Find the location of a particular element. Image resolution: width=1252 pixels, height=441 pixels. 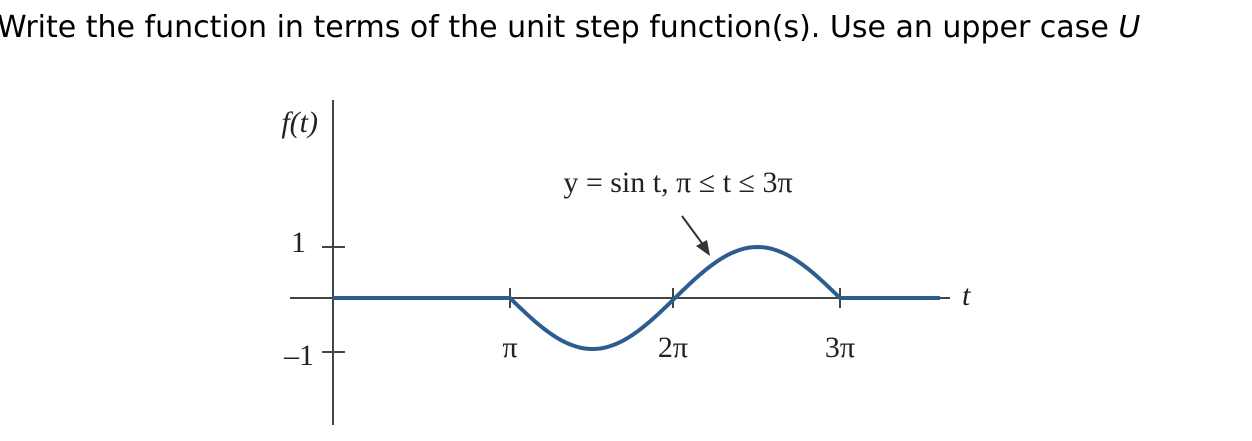

question-variable: U is located at coordinates (1129, 27).